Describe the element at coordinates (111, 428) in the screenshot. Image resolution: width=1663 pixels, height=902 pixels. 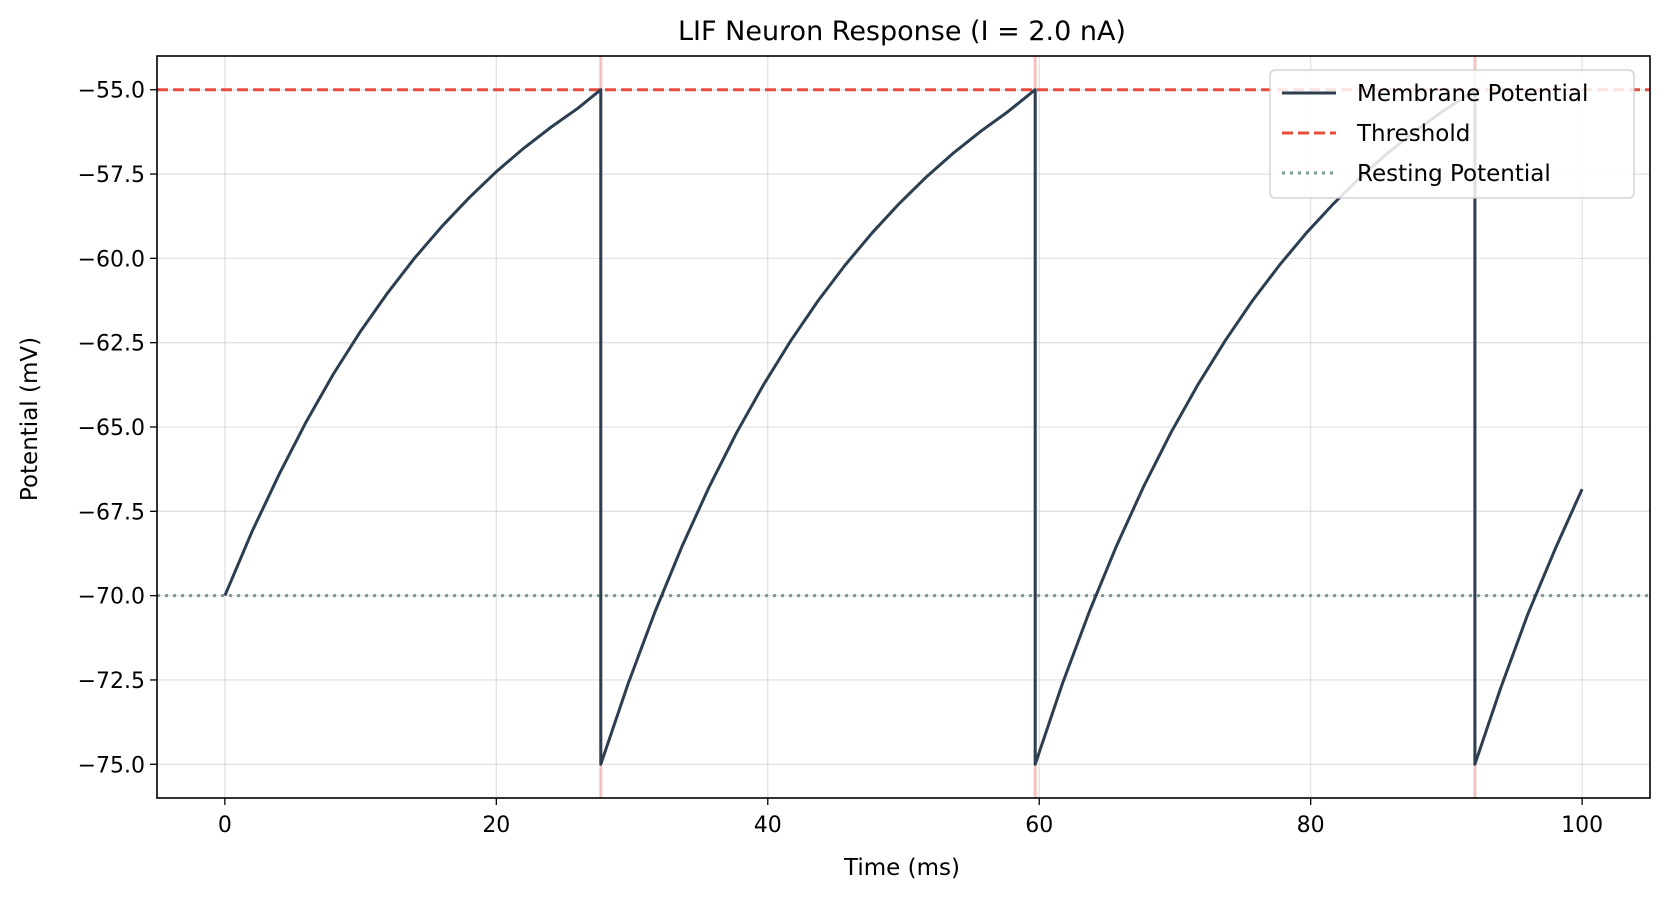
I see `y-tick-label: −65.0` at that location.